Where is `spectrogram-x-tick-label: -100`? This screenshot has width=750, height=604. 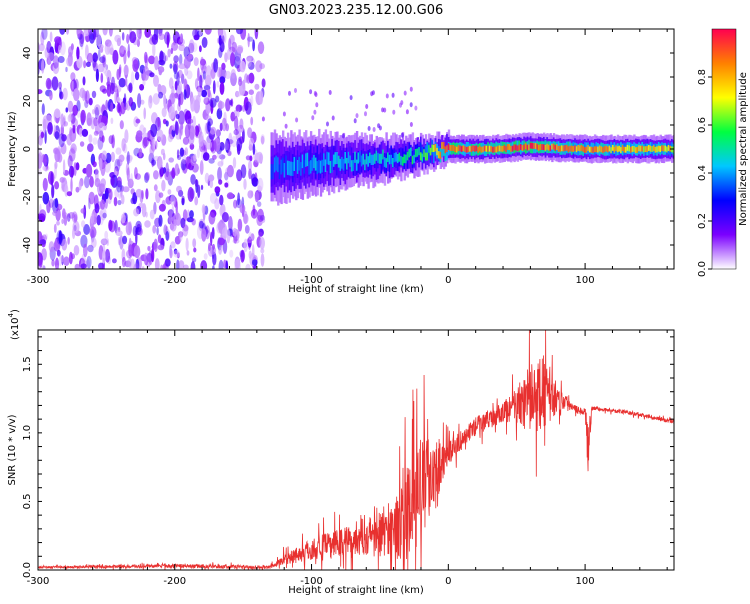 spectrogram-x-tick-label: -100 is located at coordinates (311, 280).